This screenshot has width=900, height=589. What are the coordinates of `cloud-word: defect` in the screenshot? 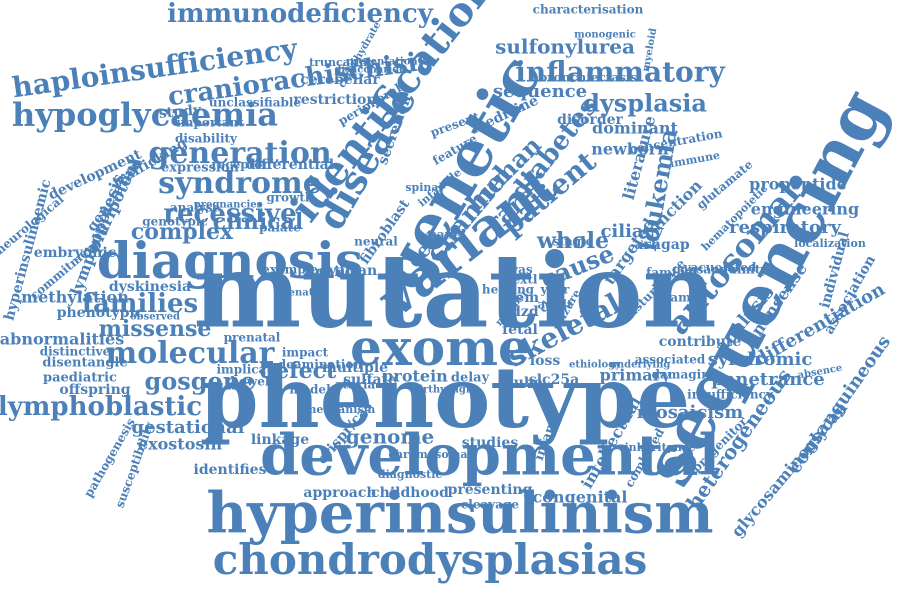 It's located at (298, 371).